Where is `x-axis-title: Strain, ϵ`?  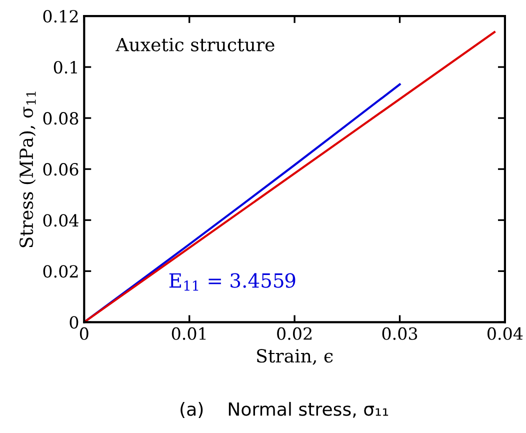 x-axis-title: Strain, ϵ is located at coordinates (295, 357).